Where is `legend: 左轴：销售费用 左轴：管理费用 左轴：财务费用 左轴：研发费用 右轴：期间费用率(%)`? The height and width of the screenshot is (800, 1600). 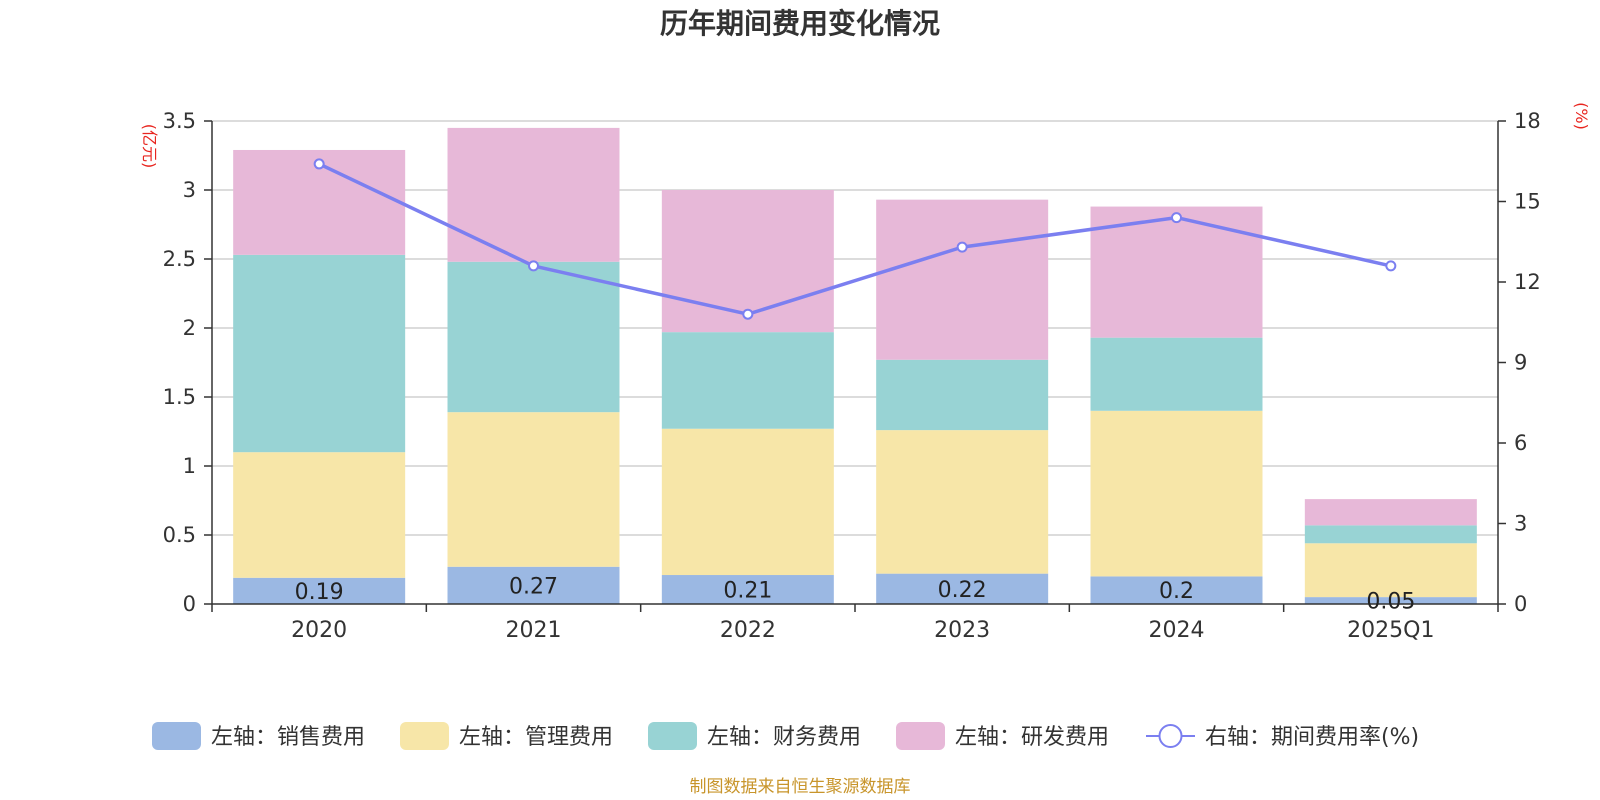
legend: 左轴：销售费用 左轴：管理费用 左轴：财务费用 左轴：研发费用 右轴：期间费用率(%) is located at coordinates (785, 736).